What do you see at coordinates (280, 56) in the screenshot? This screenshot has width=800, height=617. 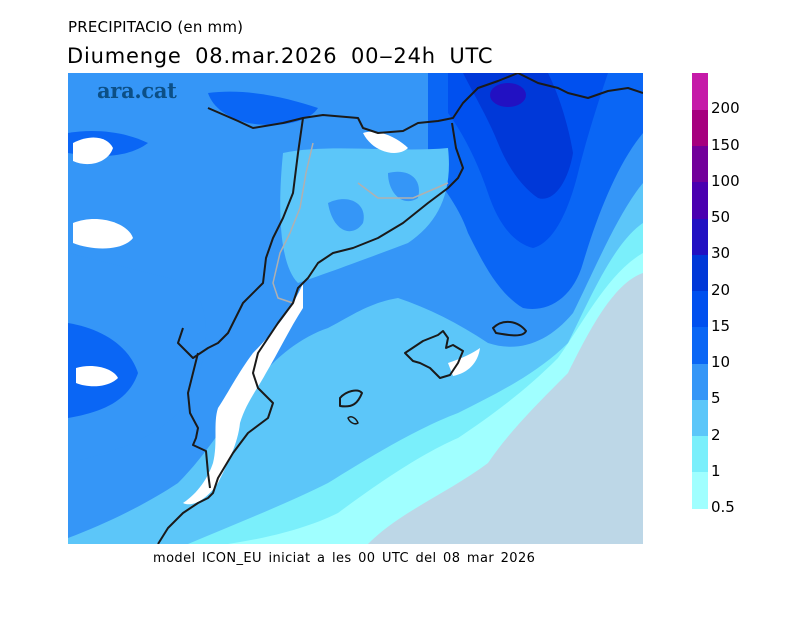 I see `chart-title-period: Diumenge 08.mar.2026 00‒24h UTC` at bounding box center [280, 56].